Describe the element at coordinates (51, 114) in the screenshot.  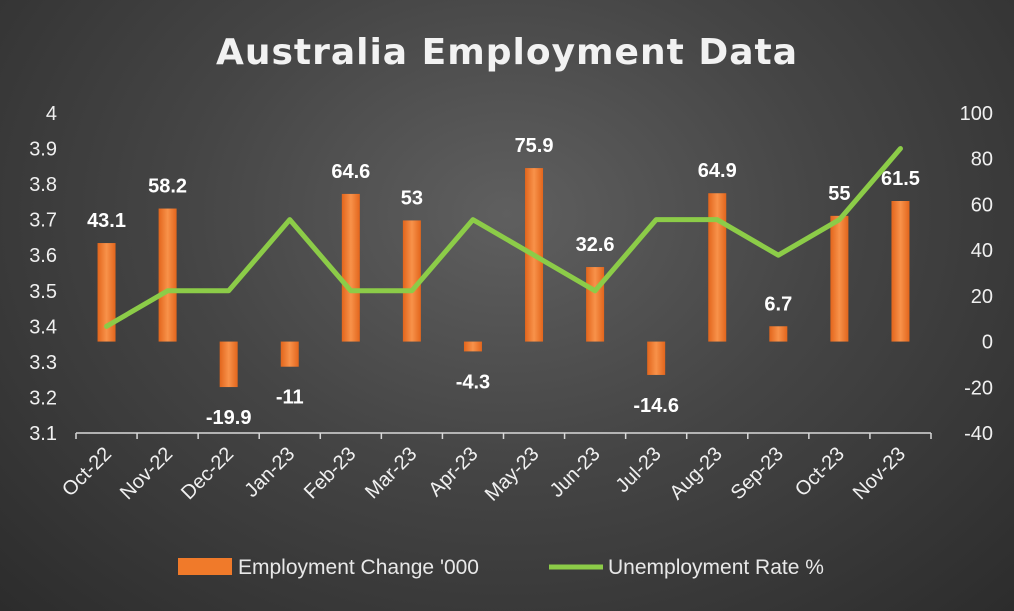
I see `y-left-tick-label: 4` at that location.